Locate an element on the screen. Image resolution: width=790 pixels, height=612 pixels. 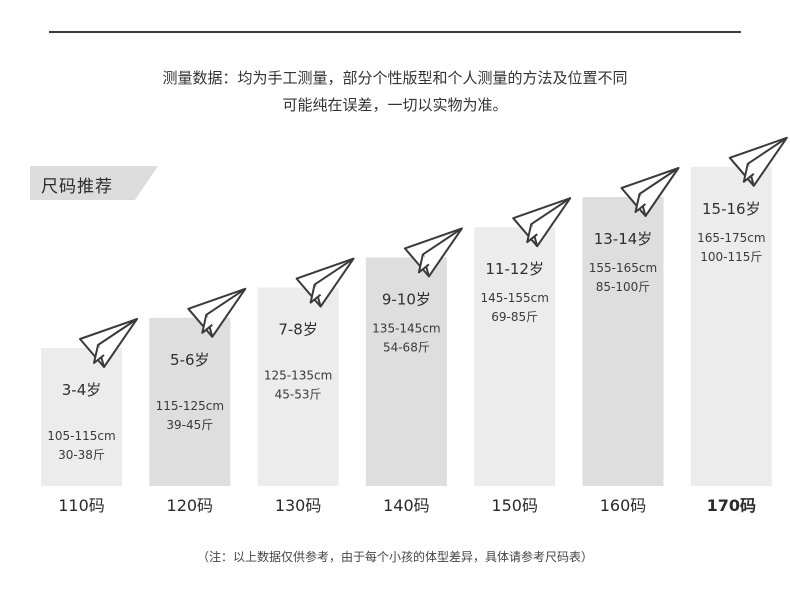
height-label: 155-165cm is located at coordinates (623, 268).